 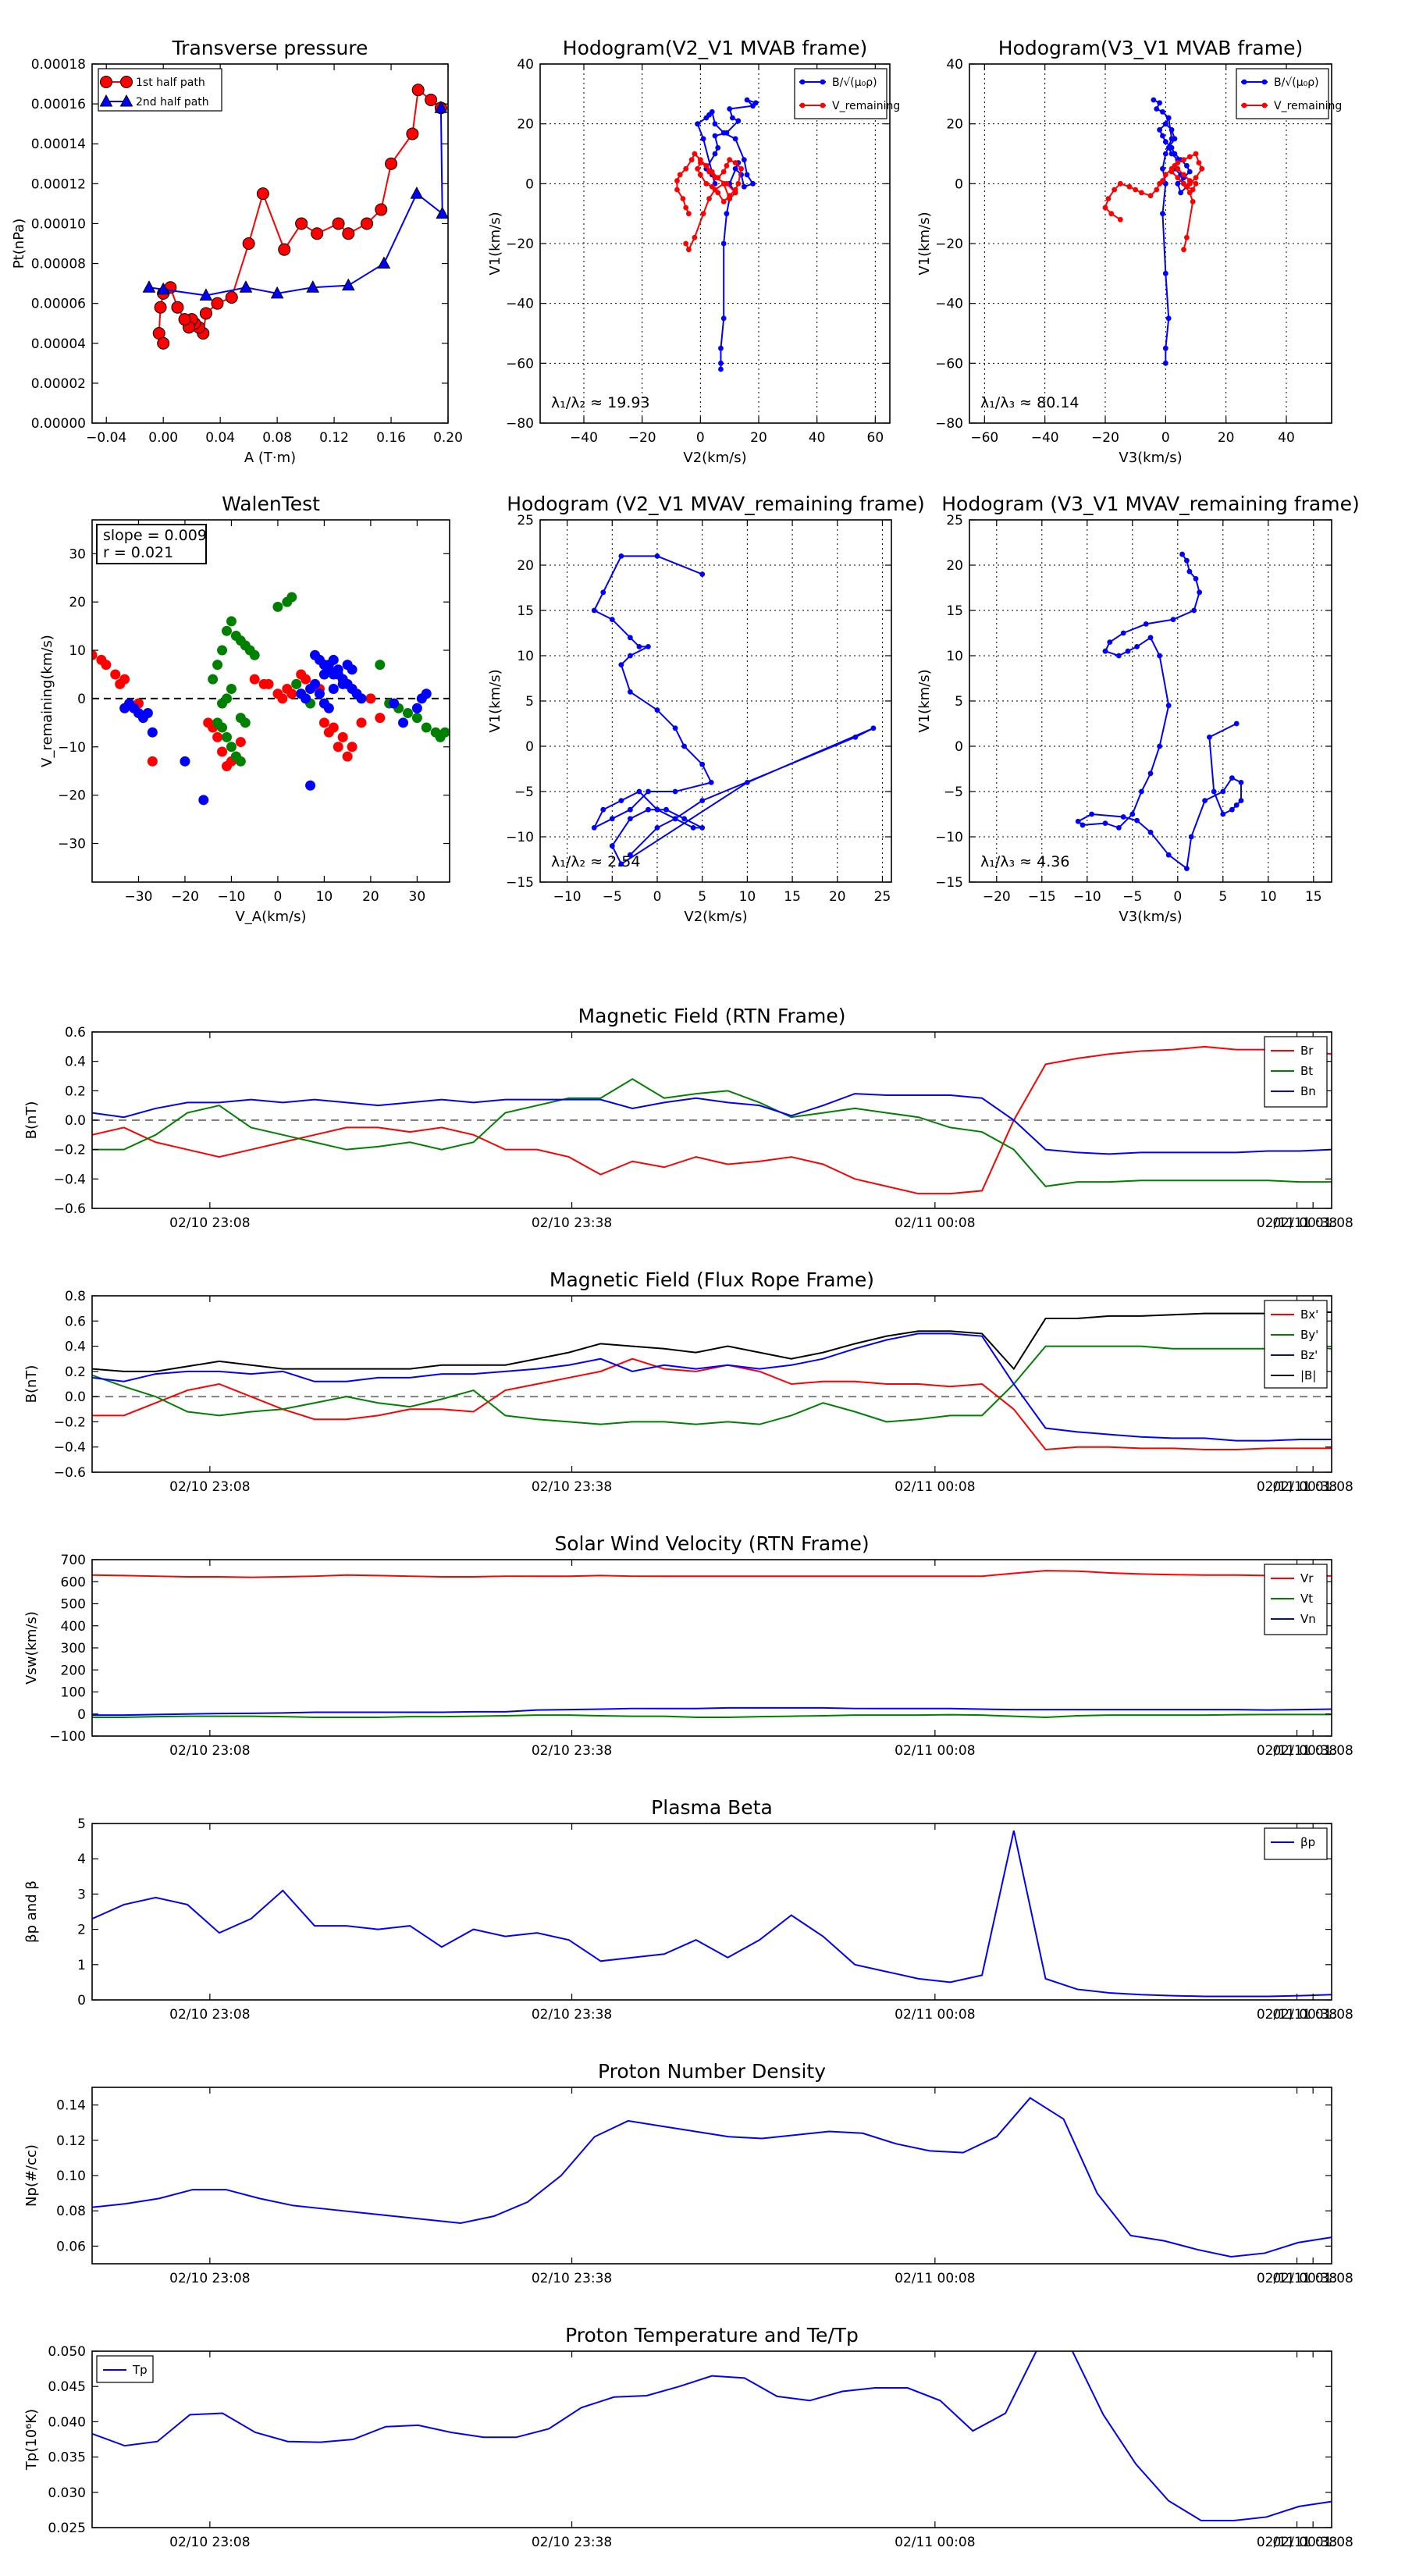 I want to click on x-tick-label: 0.00, so click(x=163, y=438).